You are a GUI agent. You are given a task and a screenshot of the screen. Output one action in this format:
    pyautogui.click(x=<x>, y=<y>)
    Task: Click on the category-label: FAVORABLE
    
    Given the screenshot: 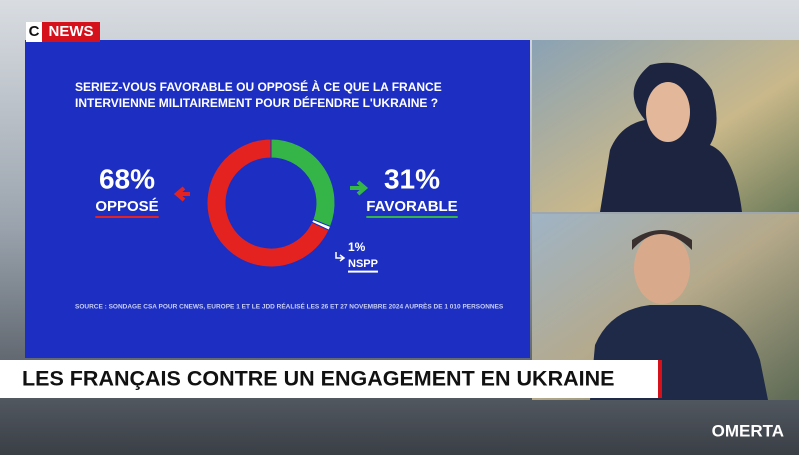 What is the action you would take?
    pyautogui.click(x=411, y=206)
    